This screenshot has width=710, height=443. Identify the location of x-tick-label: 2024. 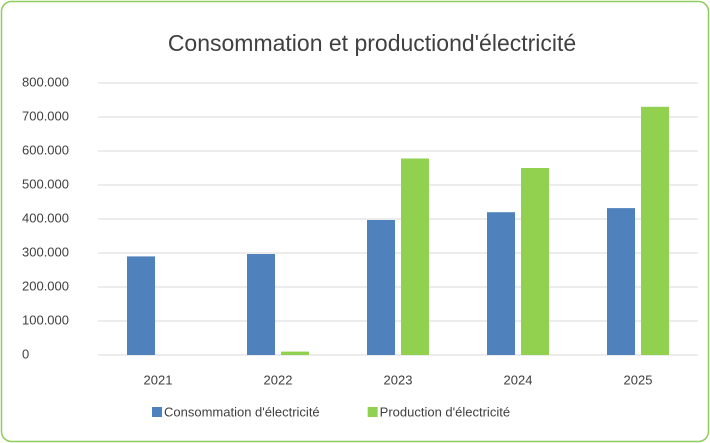
(518, 379).